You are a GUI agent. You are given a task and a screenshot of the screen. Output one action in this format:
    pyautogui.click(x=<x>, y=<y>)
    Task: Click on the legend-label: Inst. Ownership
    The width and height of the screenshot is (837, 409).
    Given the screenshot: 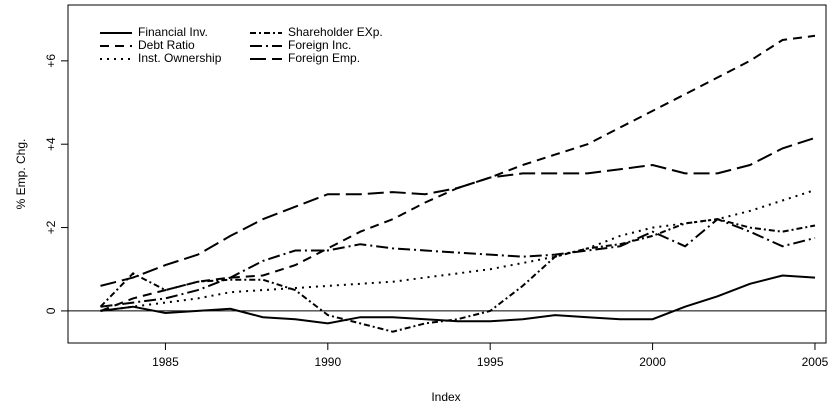 What is the action you would take?
    pyautogui.click(x=180, y=58)
    